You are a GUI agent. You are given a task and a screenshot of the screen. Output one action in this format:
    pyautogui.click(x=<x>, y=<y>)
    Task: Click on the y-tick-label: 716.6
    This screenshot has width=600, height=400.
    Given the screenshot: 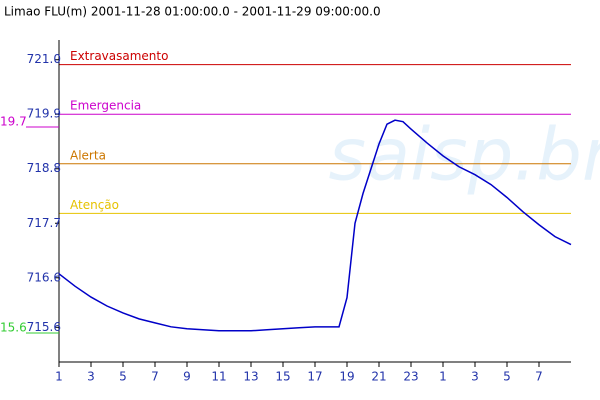 What is the action you would take?
    pyautogui.click(x=44, y=277)
    